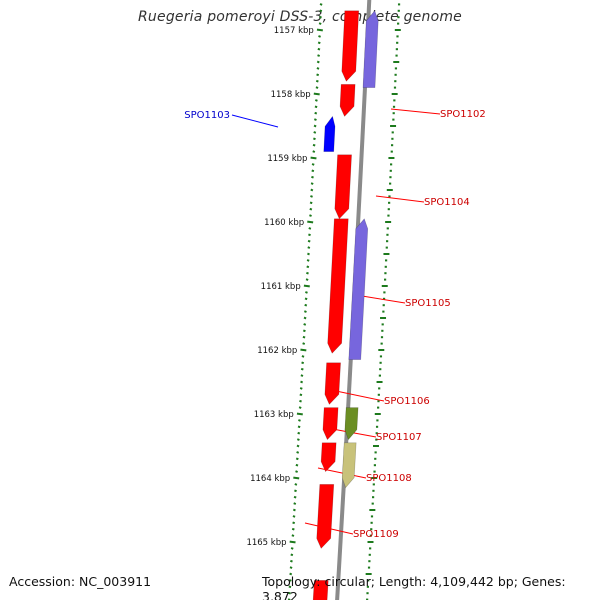 Image resolution: width=600 pixels, height=600 pixels. I want to click on spo1103-arrow, so click(329, 133).